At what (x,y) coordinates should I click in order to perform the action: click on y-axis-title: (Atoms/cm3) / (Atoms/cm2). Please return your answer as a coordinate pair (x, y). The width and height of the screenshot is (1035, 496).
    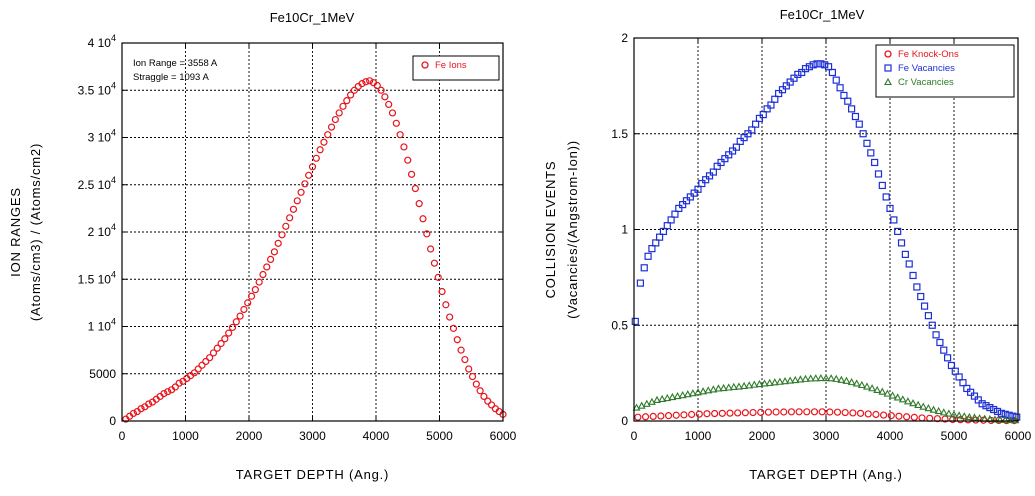
    Looking at the image, I should click on (35, 232).